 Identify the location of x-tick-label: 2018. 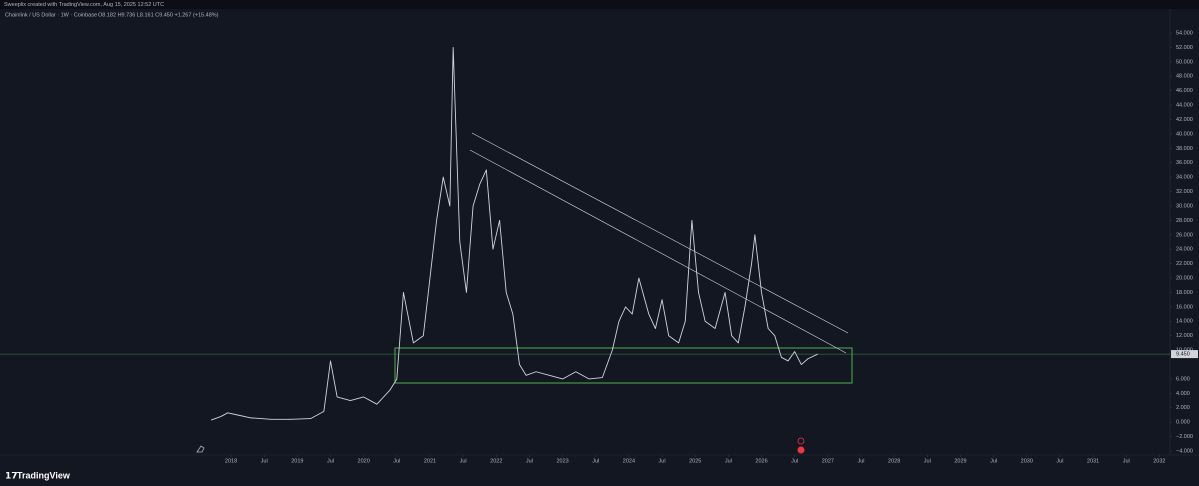
(231, 461).